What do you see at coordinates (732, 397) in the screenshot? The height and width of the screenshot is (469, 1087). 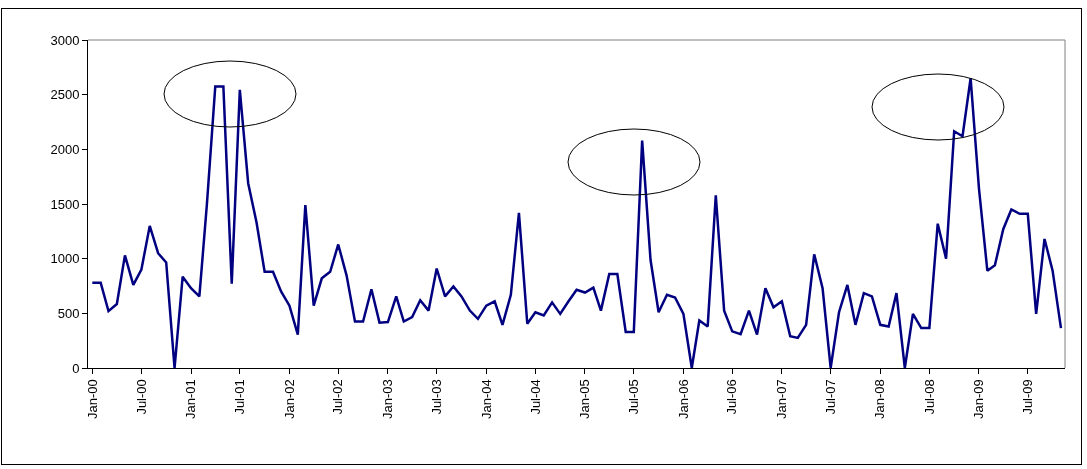 I see `x-tick-label: Jul-06` at bounding box center [732, 397].